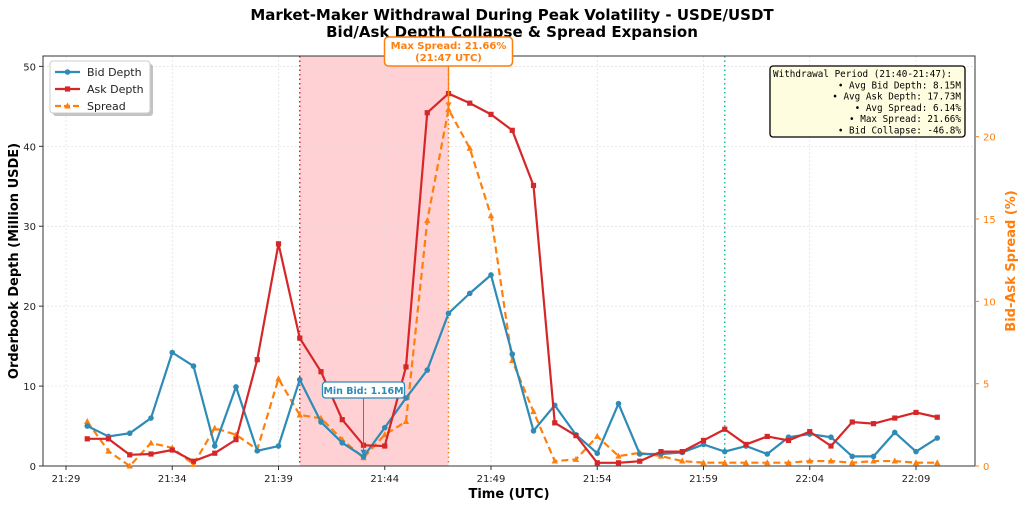 The height and width of the screenshot is (512, 1024). What do you see at coordinates (989, 302) in the screenshot?
I see `y2-tick-label: 10` at bounding box center [989, 302].